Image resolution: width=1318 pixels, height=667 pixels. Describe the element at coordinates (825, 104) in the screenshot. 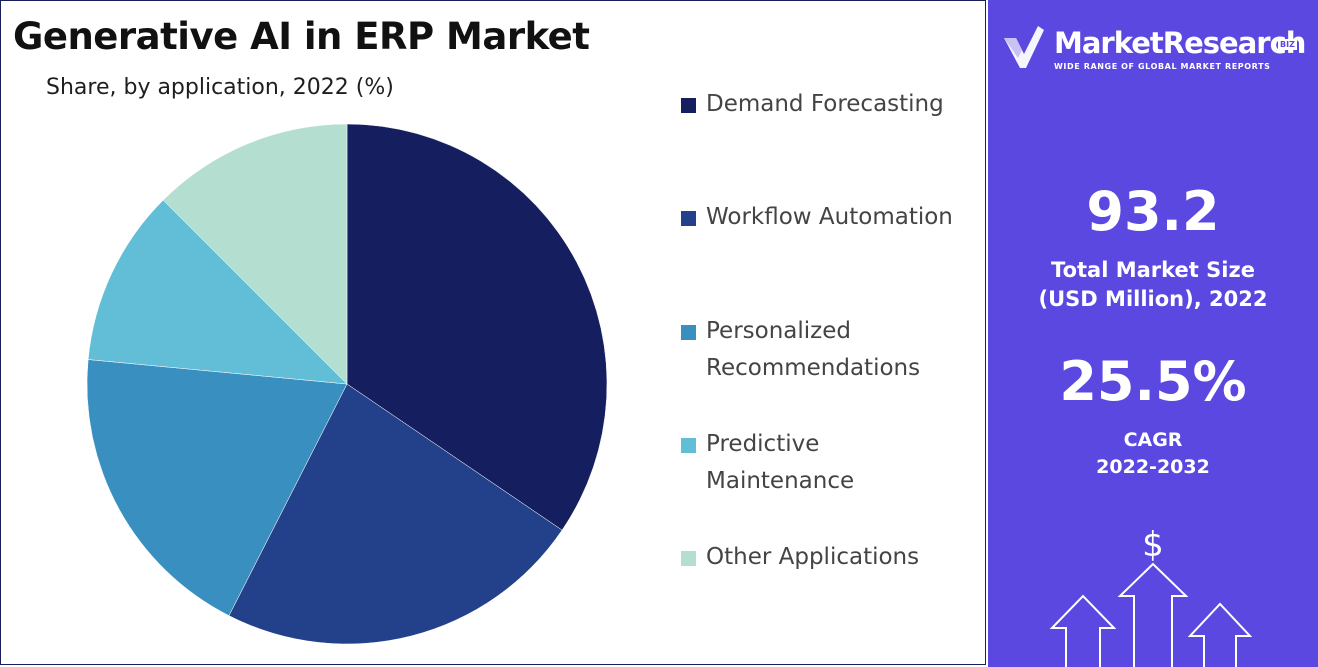

I see `legend-label: Demand Forecasting` at that location.